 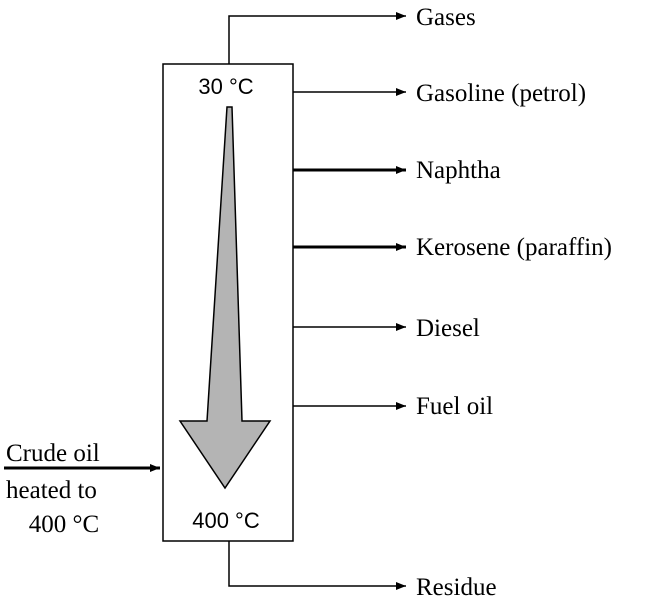 I want to click on bottom-temperature: 400 °C, so click(x=226, y=520).